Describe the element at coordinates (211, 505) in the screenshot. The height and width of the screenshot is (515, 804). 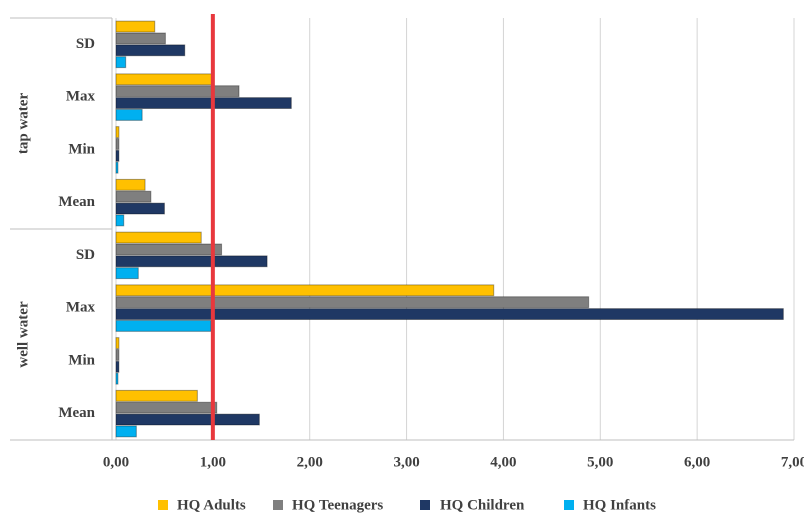
I see `legend-label: HQ Adults` at that location.